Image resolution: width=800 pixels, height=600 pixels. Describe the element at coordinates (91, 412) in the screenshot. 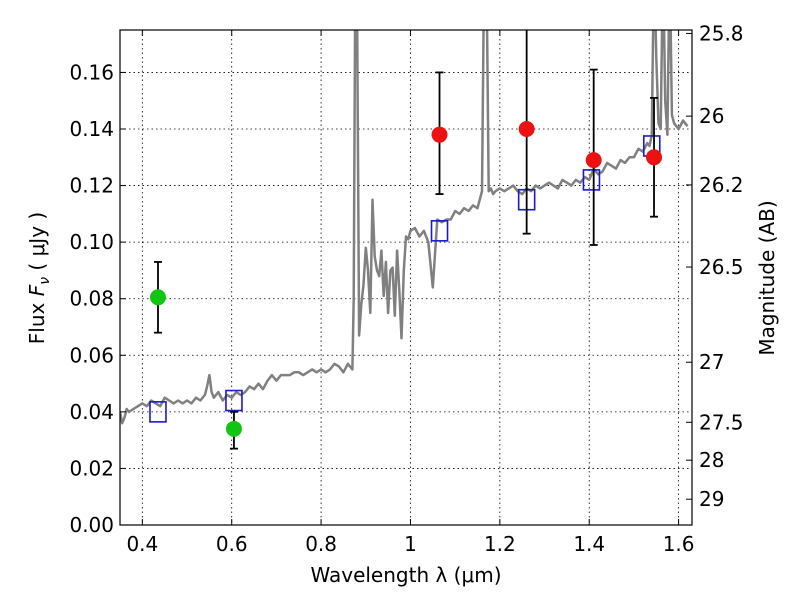

I see `y-tick-label: 0.04` at that location.